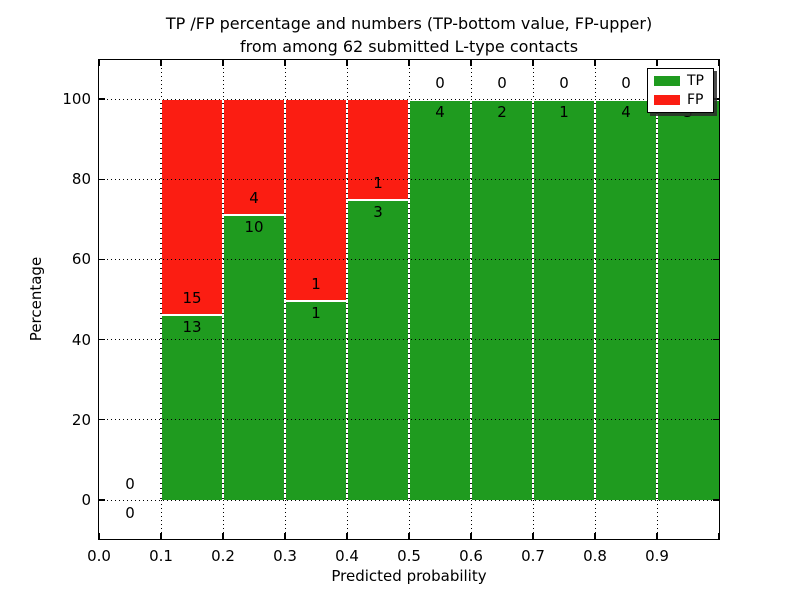 This screenshot has height=600, width=800. I want to click on bar-label-tp-count: 3, so click(378, 212).